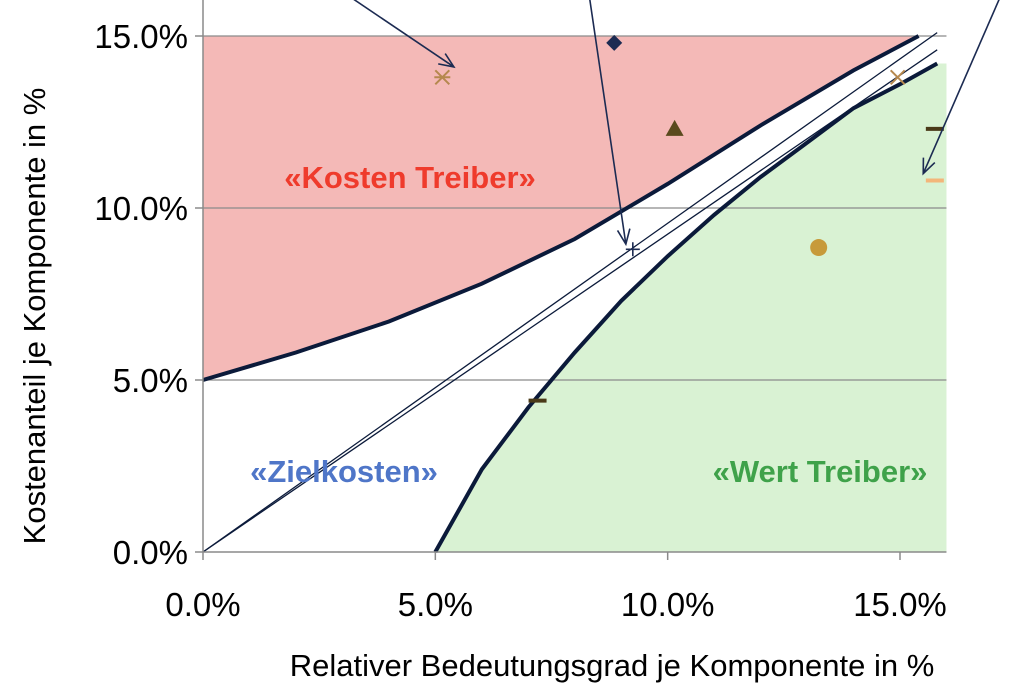 The image size is (1030, 694). Describe the element at coordinates (897, 77) in the screenshot. I see `data-point-3-x` at that location.